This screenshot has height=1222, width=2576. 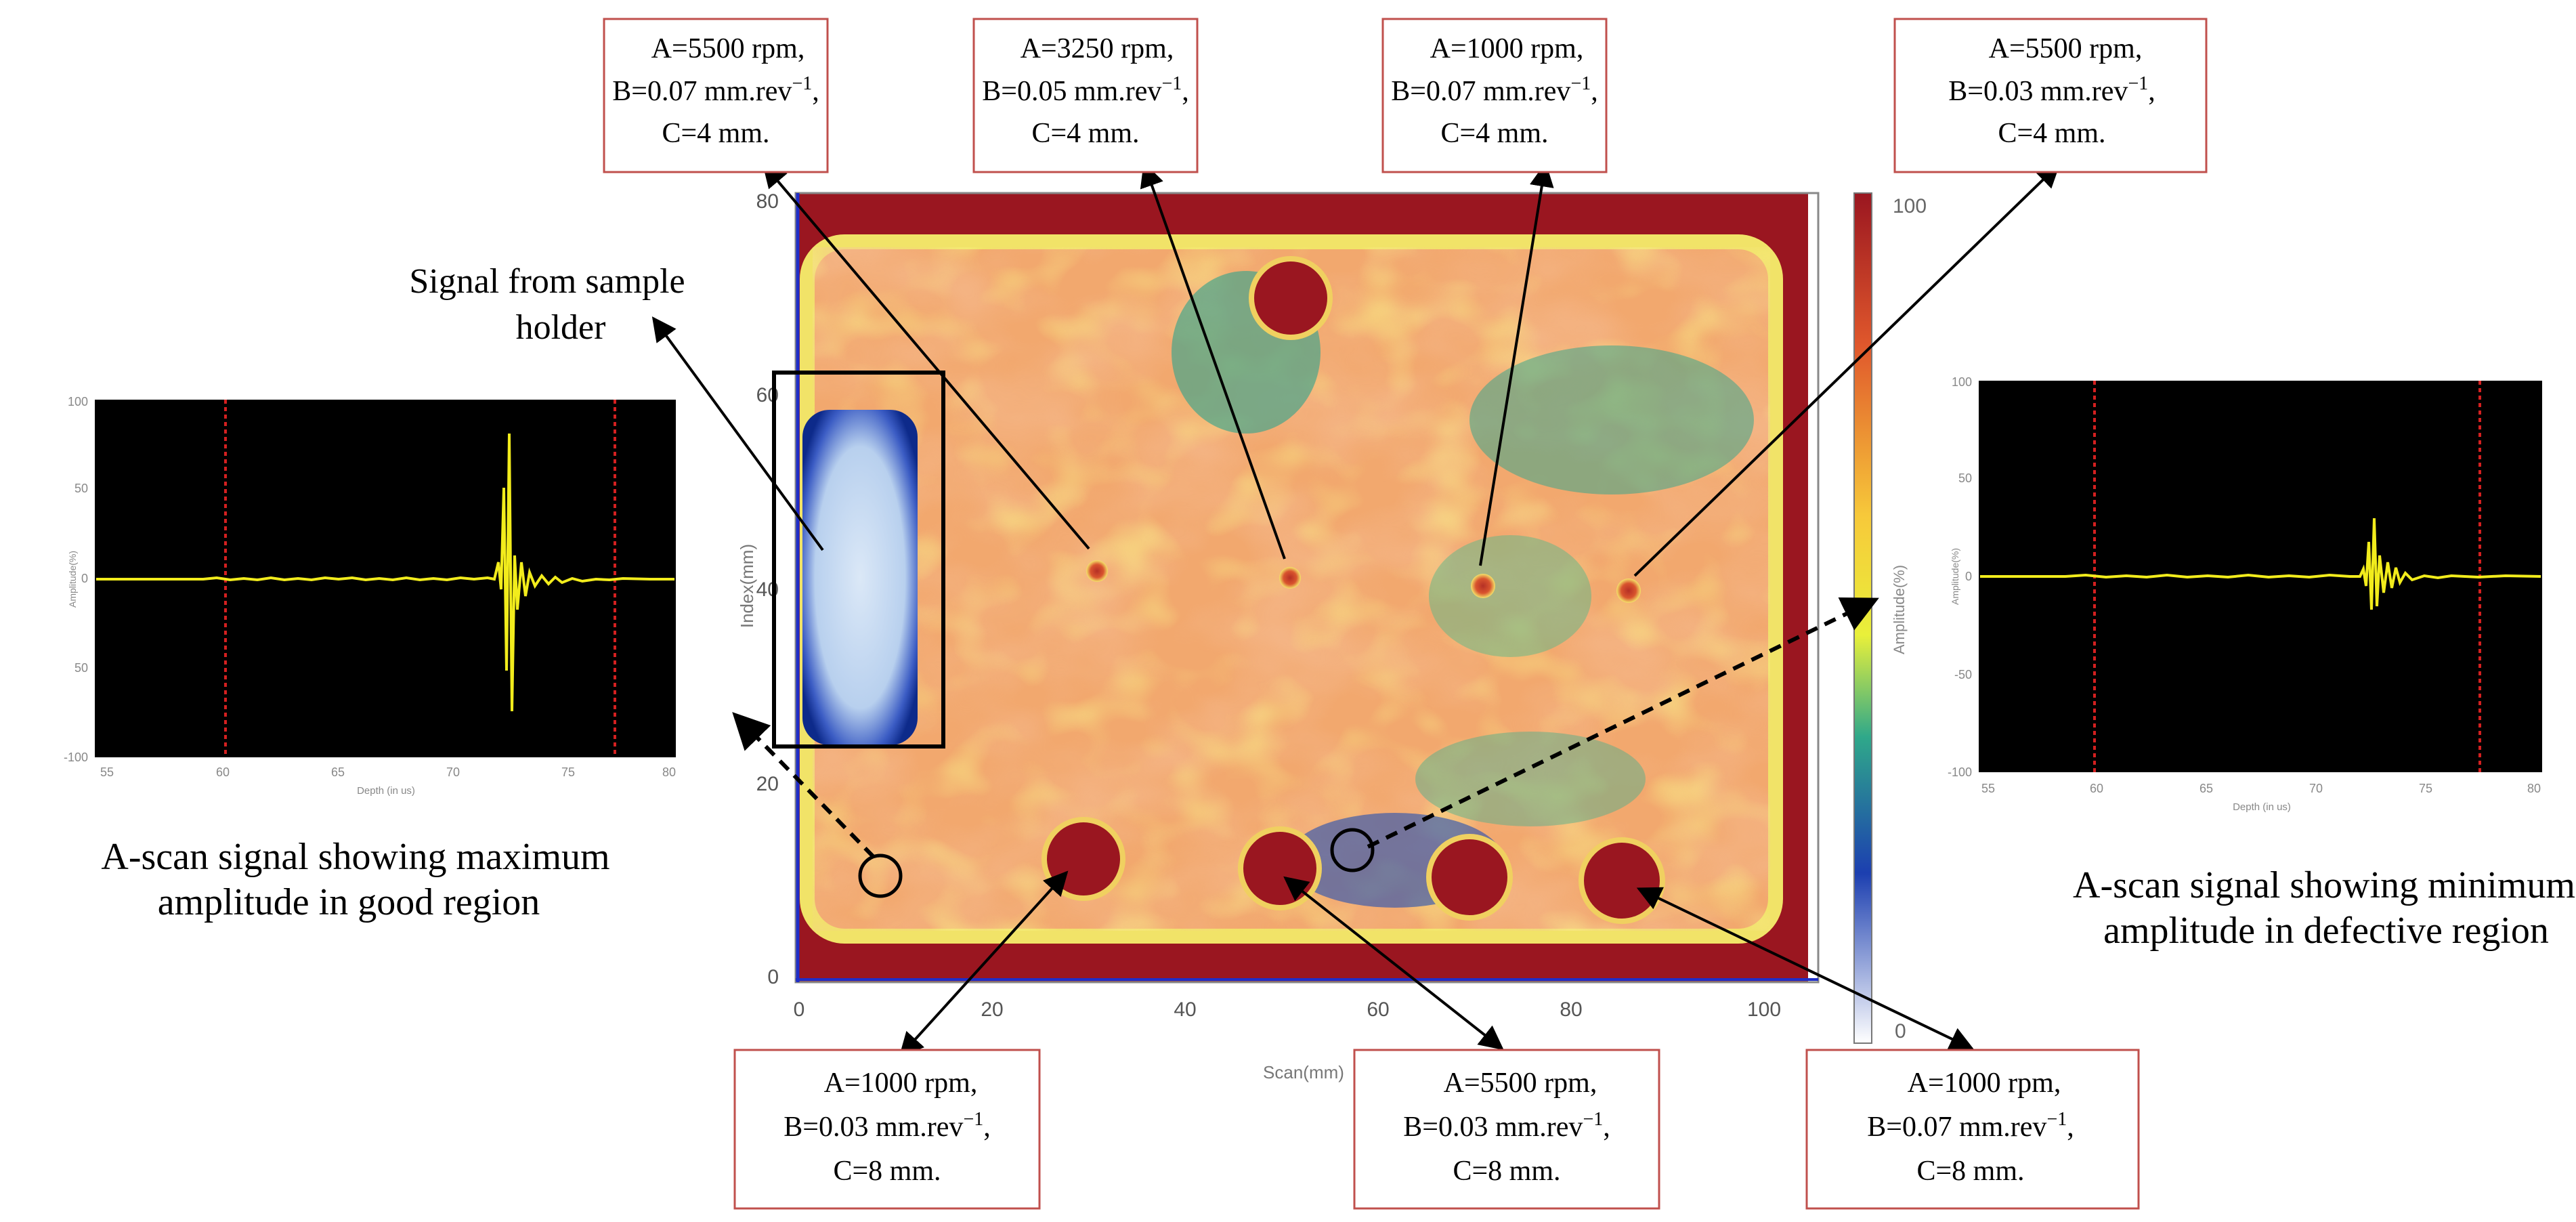 I want to click on y-tick-label: 80, so click(x=767, y=201).